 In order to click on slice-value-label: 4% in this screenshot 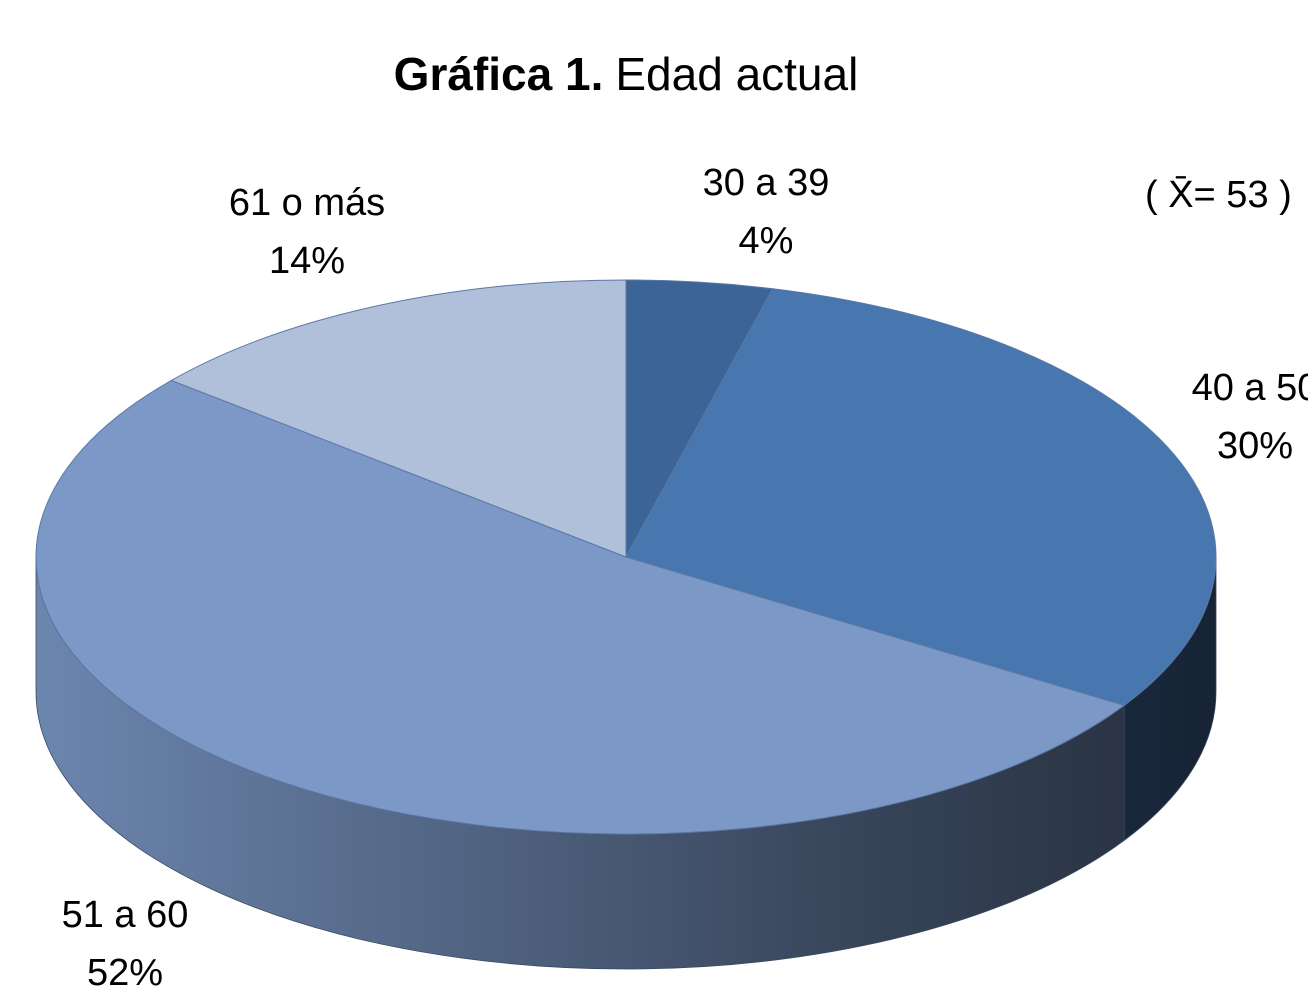, I will do `click(766, 241)`.